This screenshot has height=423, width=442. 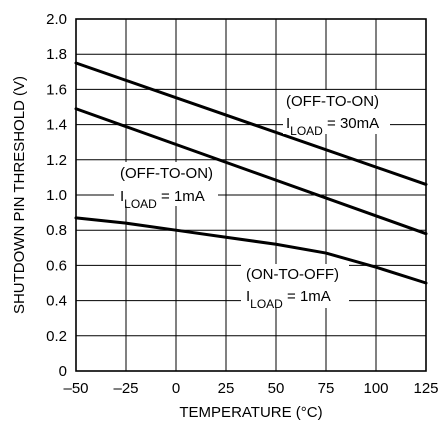 I want to click on series-line-on-to-off-1ma, so click(x=251, y=250).